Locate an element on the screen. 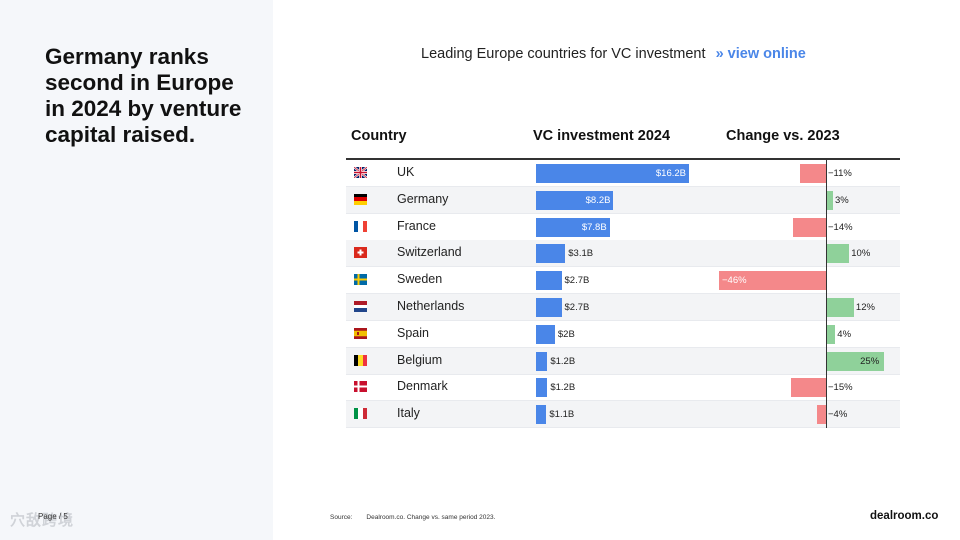 This screenshot has height=540, width=960. view-online-link: » view online is located at coordinates (761, 54).